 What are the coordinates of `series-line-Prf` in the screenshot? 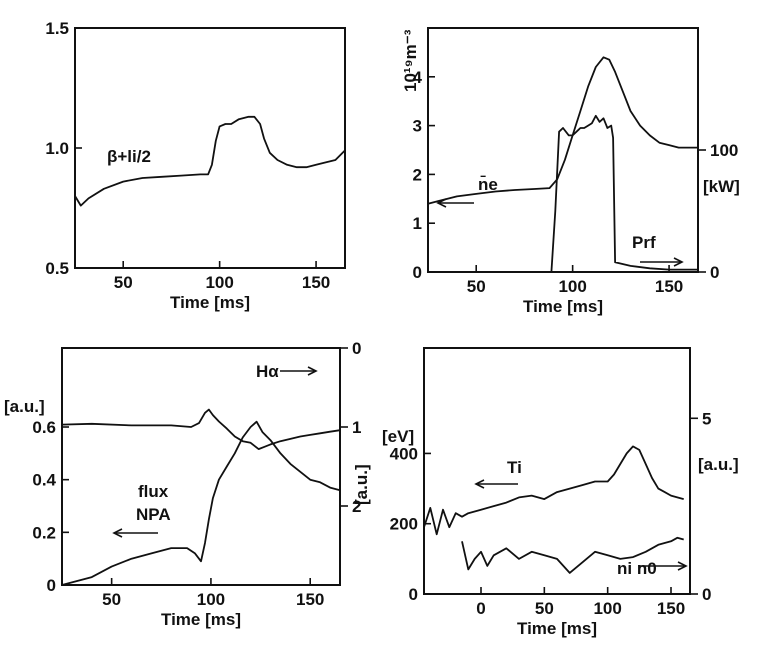 It's located at (624, 193).